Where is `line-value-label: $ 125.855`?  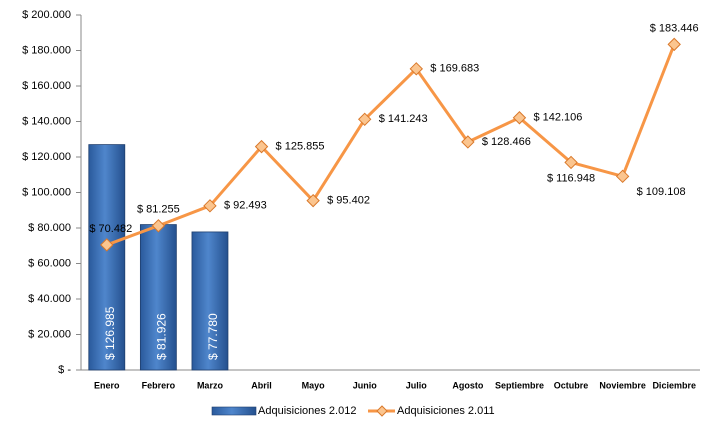 line-value-label: $ 125.855 is located at coordinates (300, 147).